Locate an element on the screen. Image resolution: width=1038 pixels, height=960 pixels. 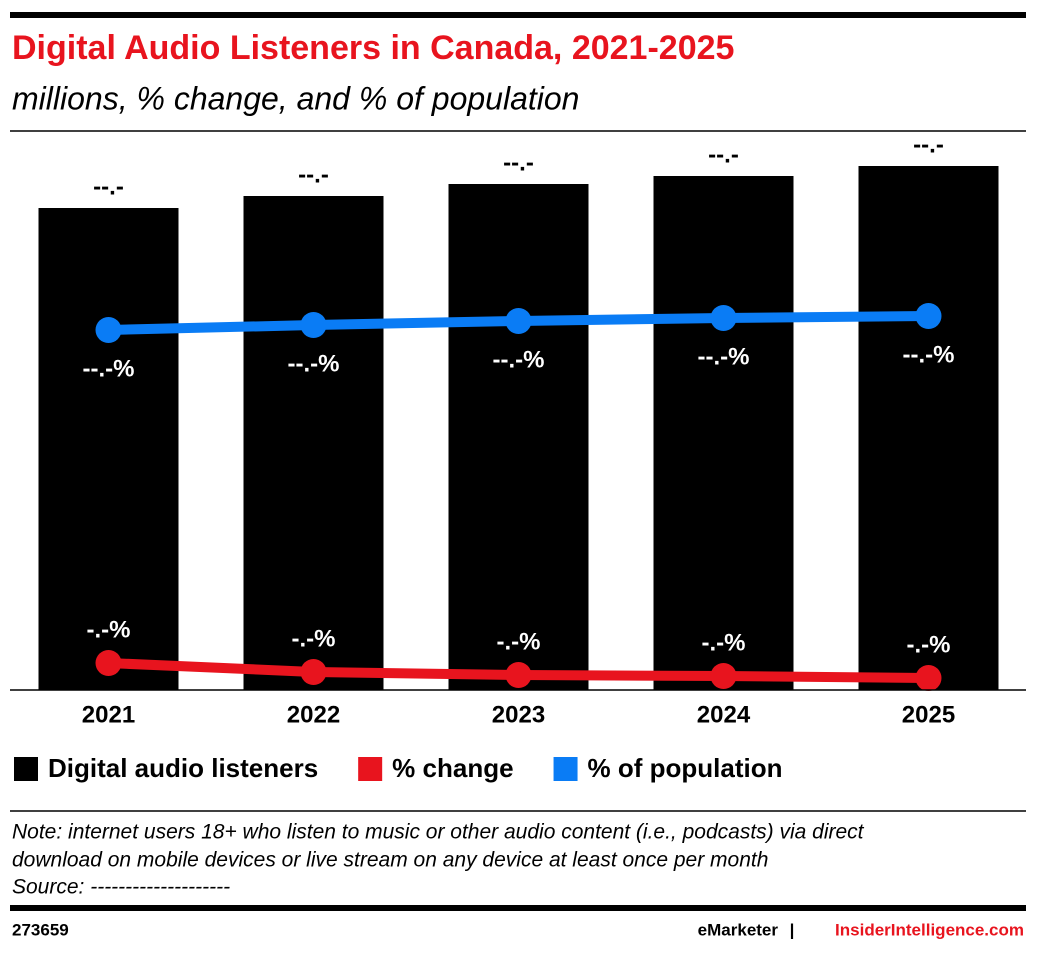
legend-label: % of population is located at coordinates (685, 768).